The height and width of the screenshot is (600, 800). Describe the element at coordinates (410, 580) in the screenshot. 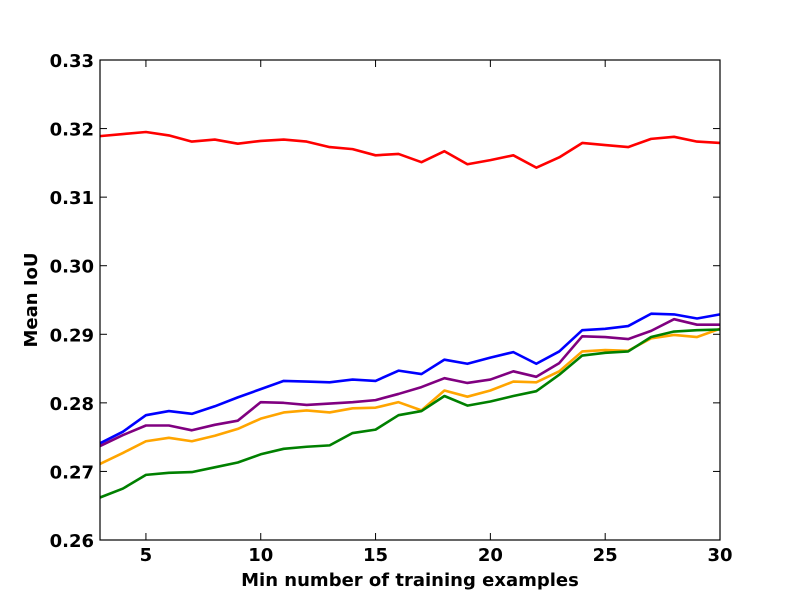

I see `x-axis-title: Min number of training examples` at that location.